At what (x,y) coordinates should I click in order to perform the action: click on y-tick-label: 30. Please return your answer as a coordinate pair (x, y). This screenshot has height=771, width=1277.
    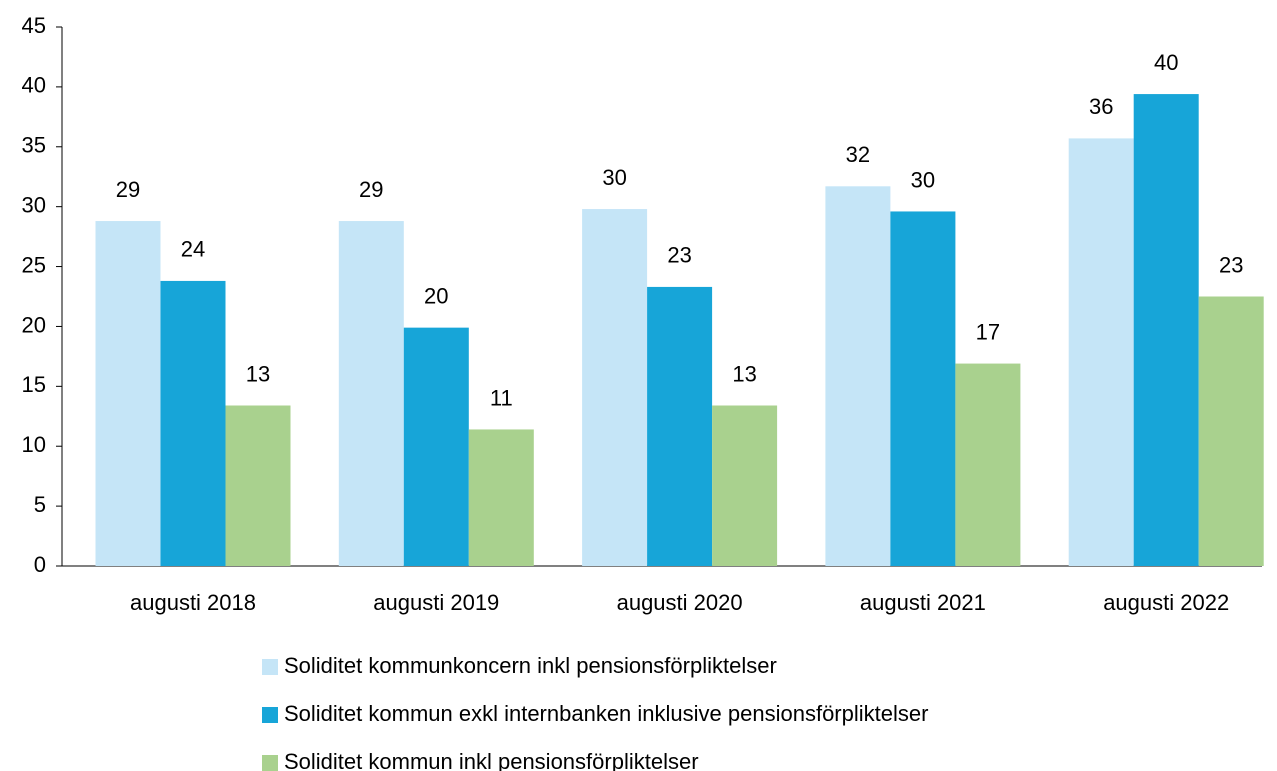
    Looking at the image, I should click on (34, 204).